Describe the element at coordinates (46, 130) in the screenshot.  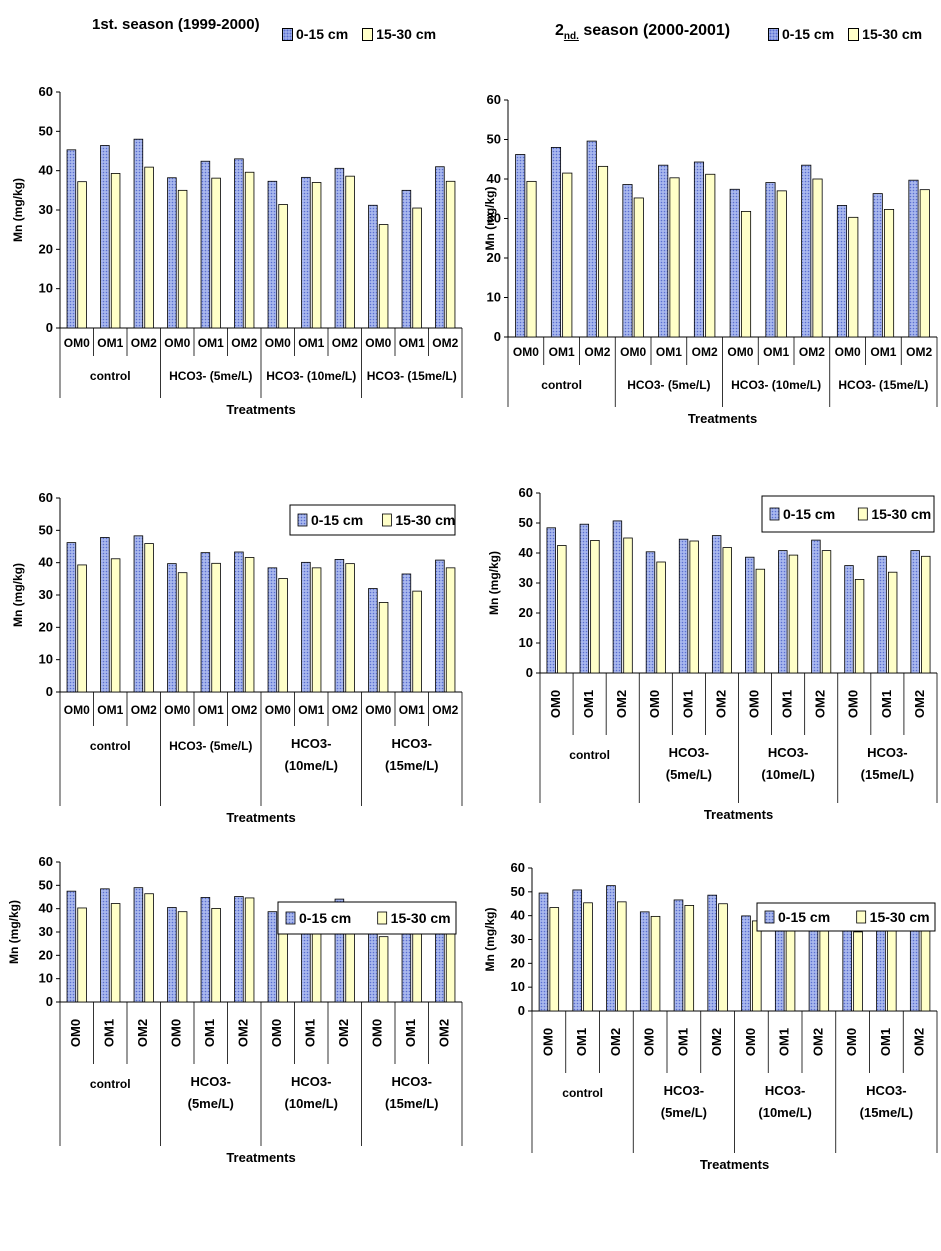
I see `y-tick-label: 50` at that location.